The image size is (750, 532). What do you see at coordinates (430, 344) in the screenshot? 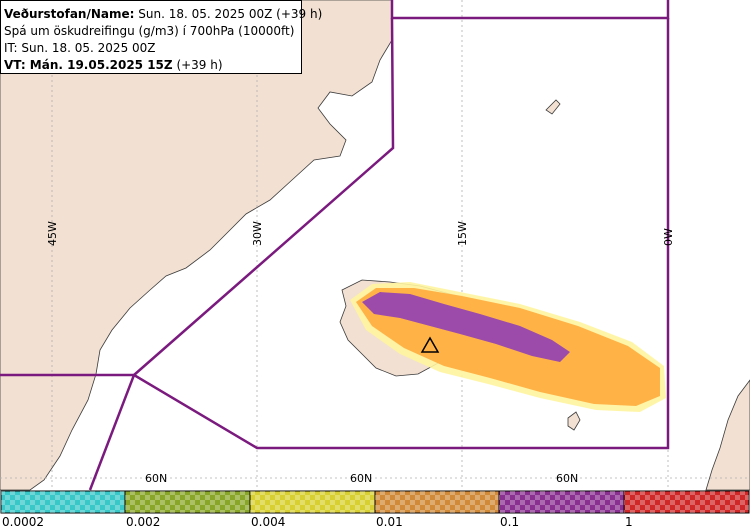
I see `volcano-triangle-icon` at bounding box center [430, 344].